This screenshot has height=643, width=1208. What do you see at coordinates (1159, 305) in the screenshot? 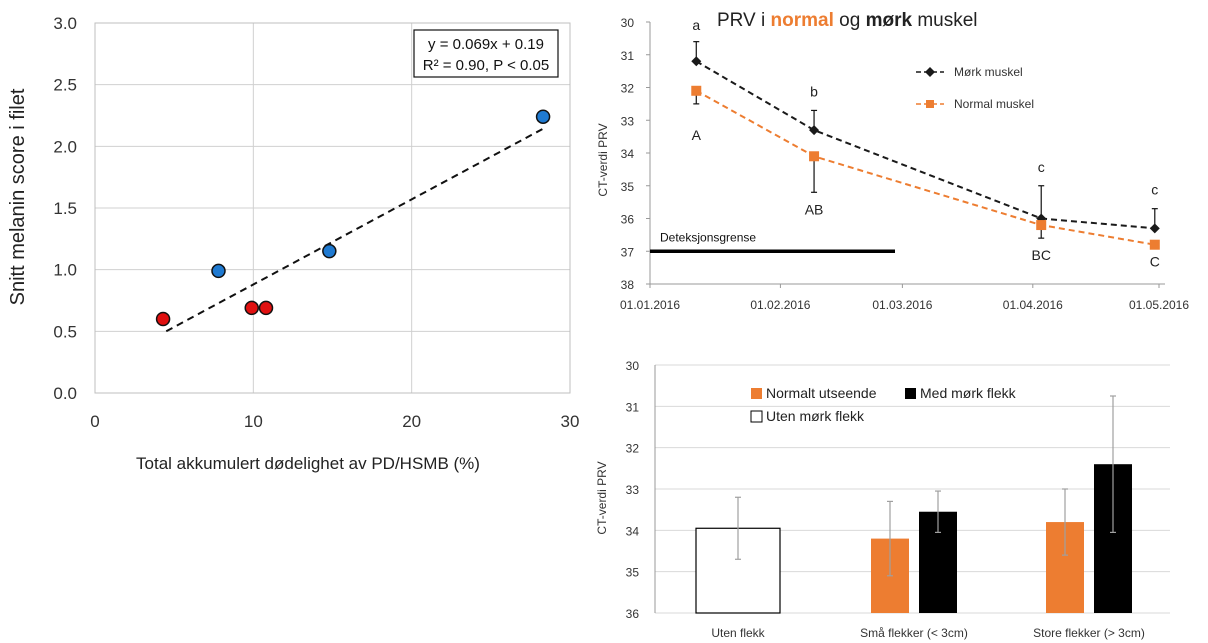
I see `line-x-tick-label: 01.05.2016` at bounding box center [1159, 305].